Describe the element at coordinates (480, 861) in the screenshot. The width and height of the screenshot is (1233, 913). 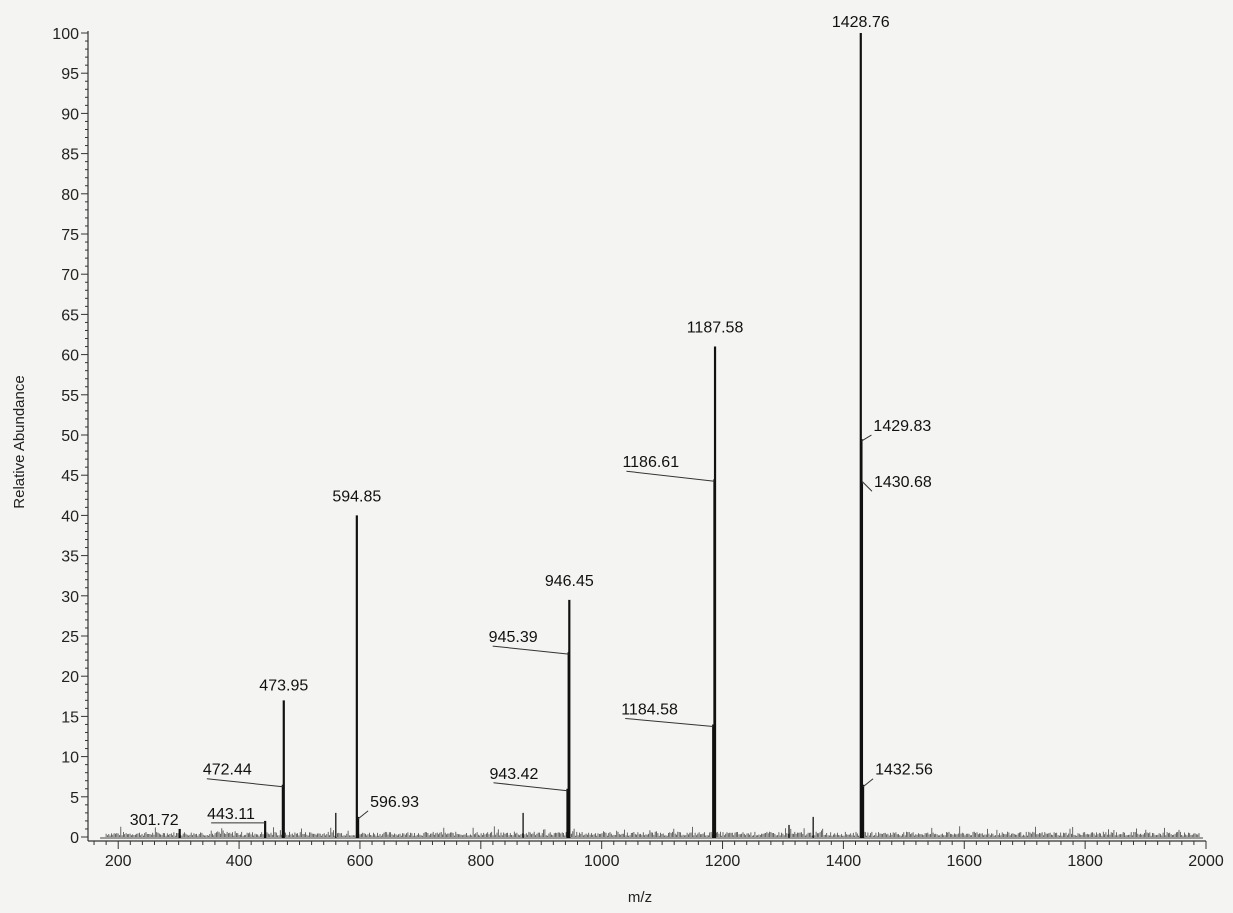
I see `x-tick-label: 800` at that location.